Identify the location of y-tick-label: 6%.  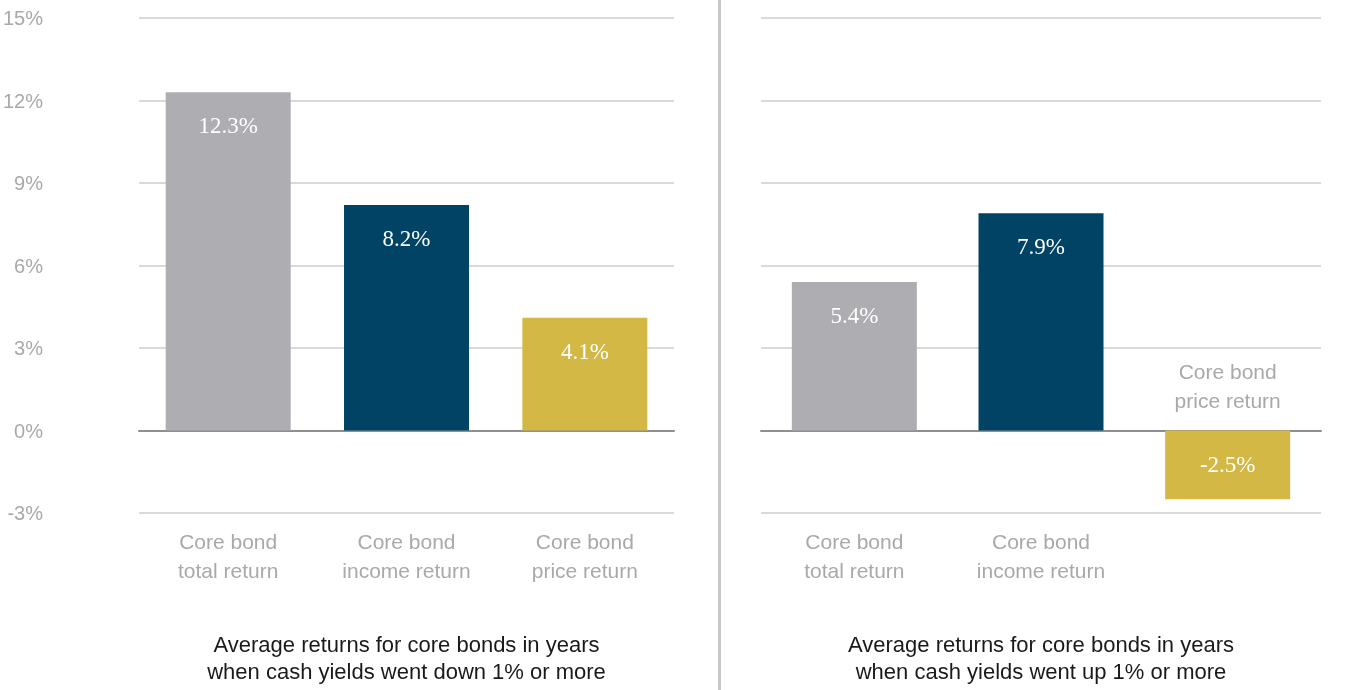
(29, 265).